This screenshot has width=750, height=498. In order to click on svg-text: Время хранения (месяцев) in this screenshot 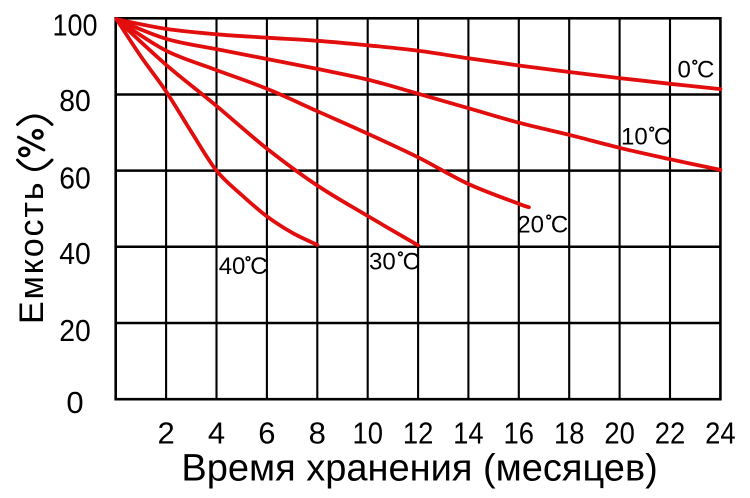, I will do `click(419, 469)`.